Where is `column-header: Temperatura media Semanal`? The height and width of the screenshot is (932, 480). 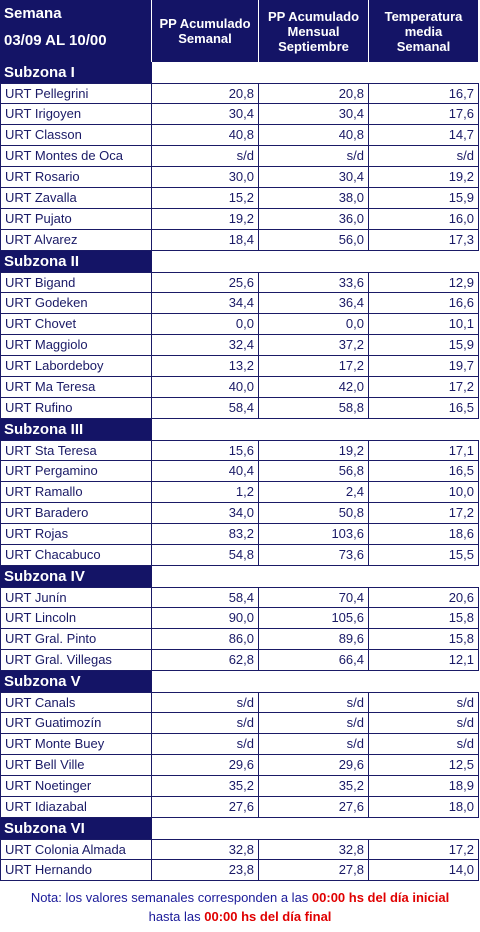 column-header: Temperatura media Semanal is located at coordinates (424, 31).